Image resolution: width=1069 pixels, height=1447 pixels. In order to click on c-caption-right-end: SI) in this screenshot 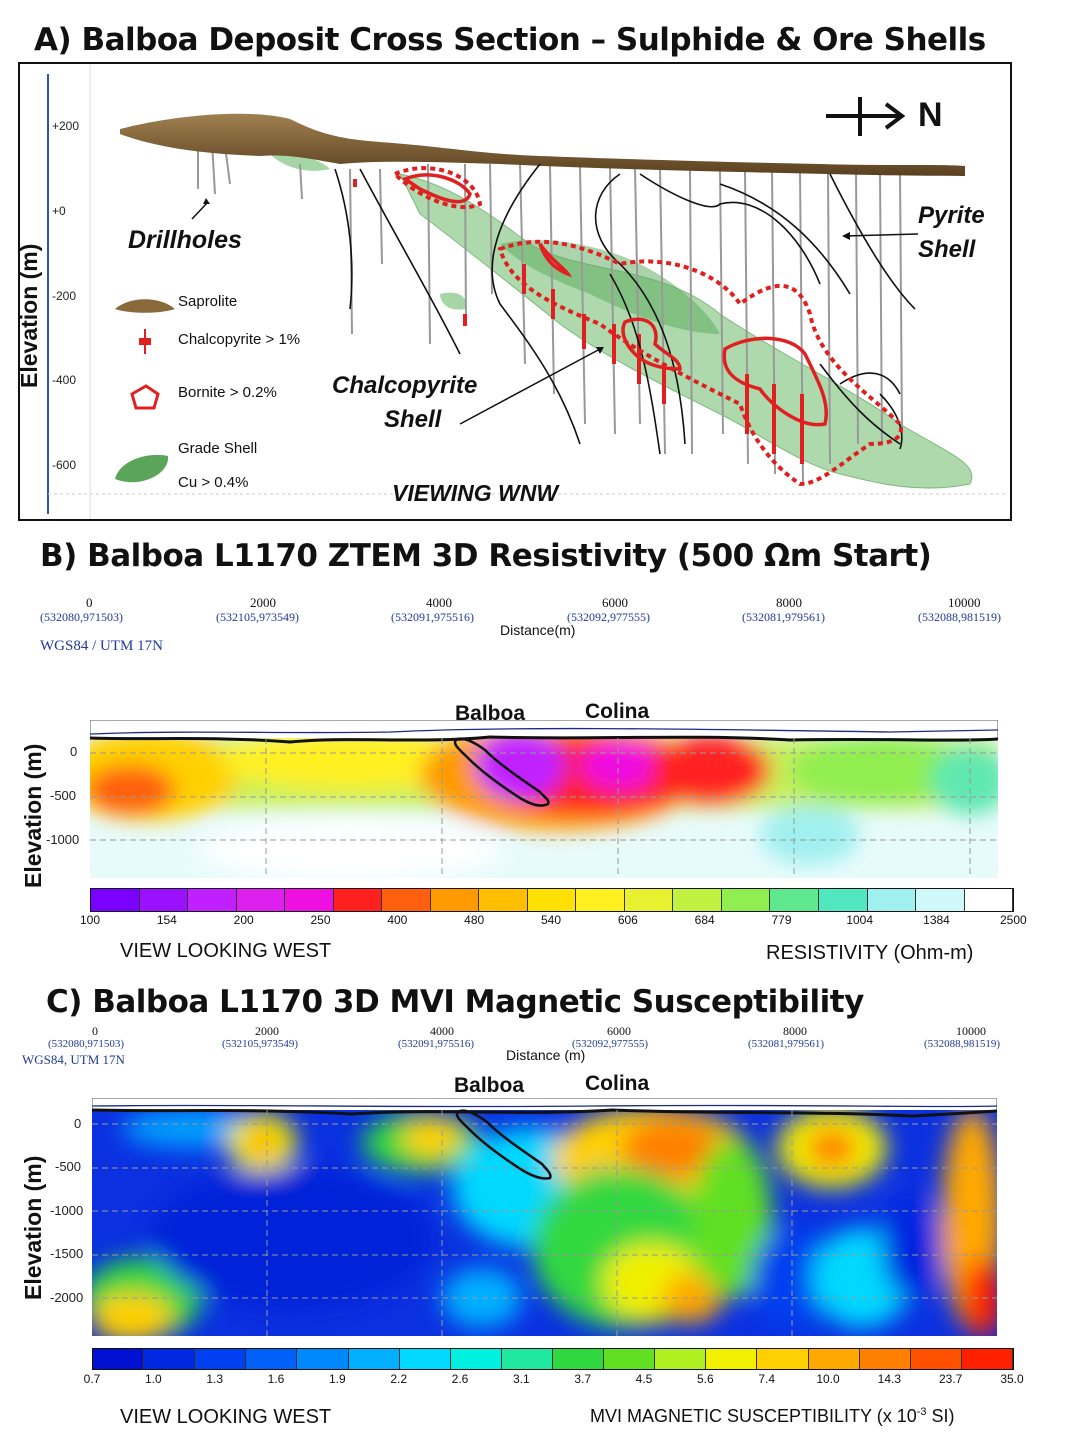, I will do `click(940, 1416)`.